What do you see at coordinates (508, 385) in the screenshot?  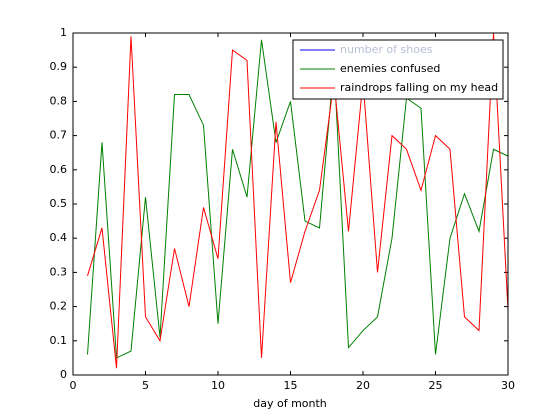 I see `x-tick-label: 30` at bounding box center [508, 385].